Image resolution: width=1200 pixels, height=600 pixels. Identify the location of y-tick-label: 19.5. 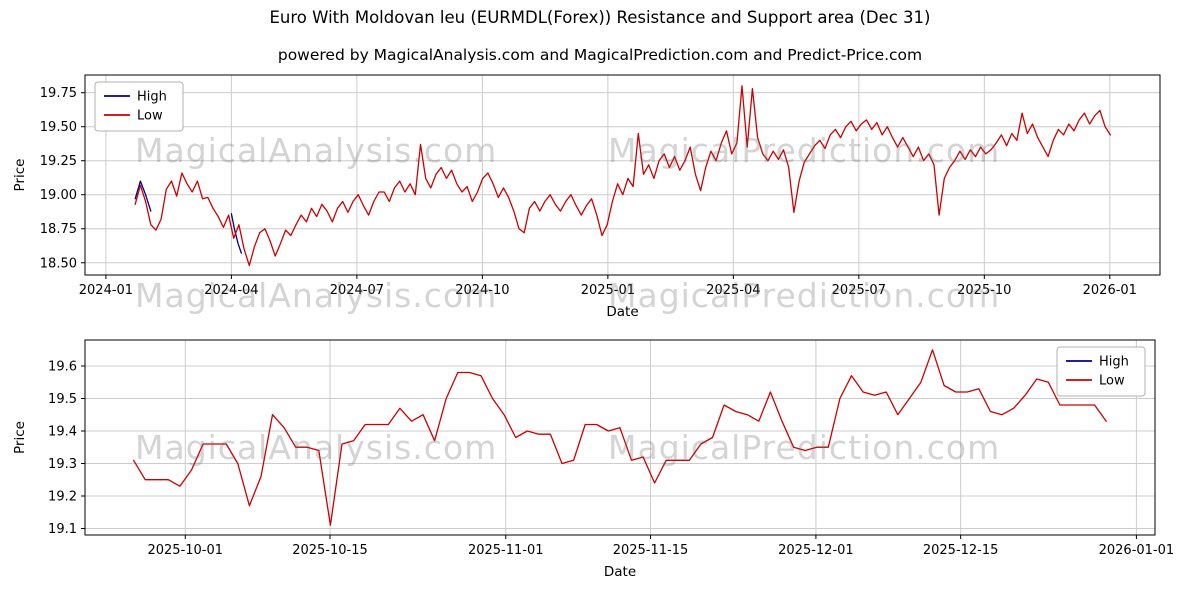
(62, 399).